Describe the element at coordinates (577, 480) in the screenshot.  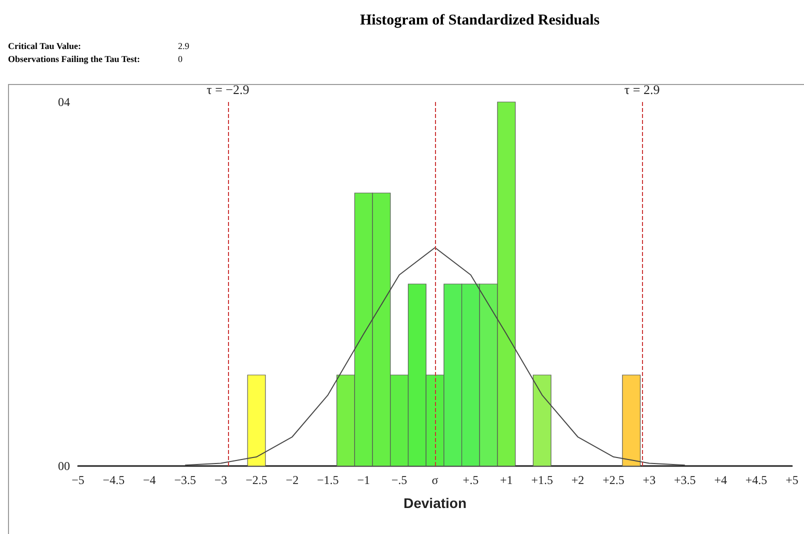
I see `x-tick-label: +2` at that location.